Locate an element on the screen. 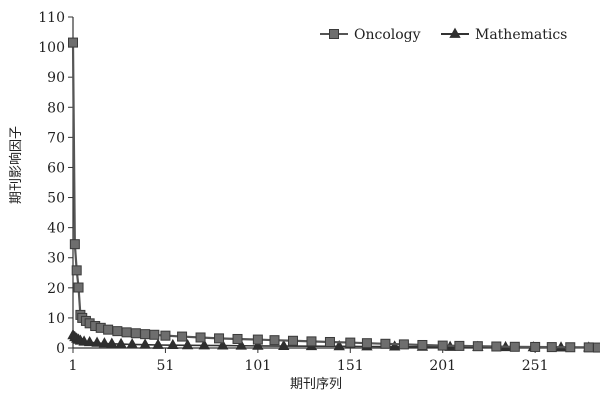 The width and height of the screenshot is (600, 394). x-tick-label: 151 is located at coordinates (350, 366).